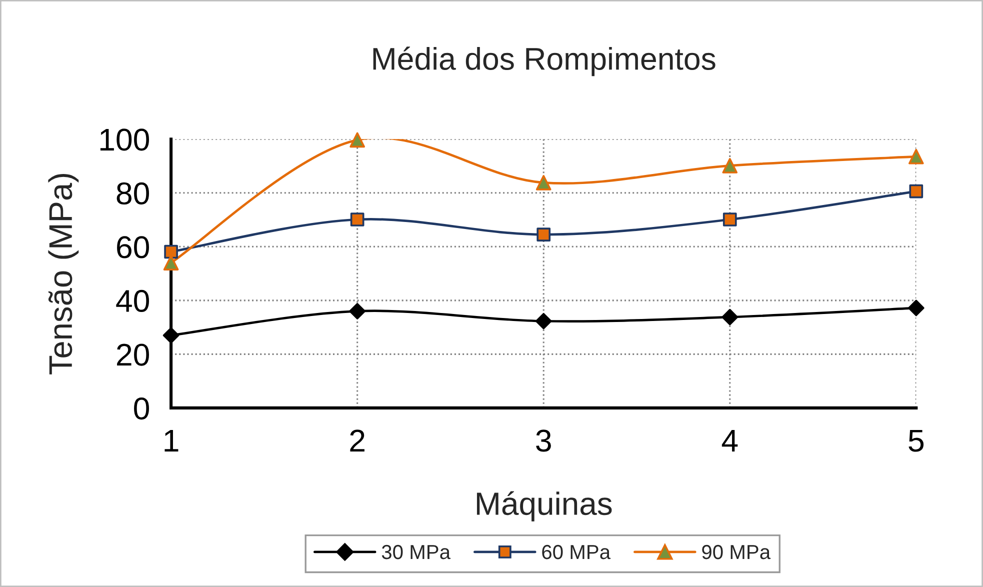  Describe the element at coordinates (133, 355) in the screenshot. I see `y-tick-label: 20` at that location.